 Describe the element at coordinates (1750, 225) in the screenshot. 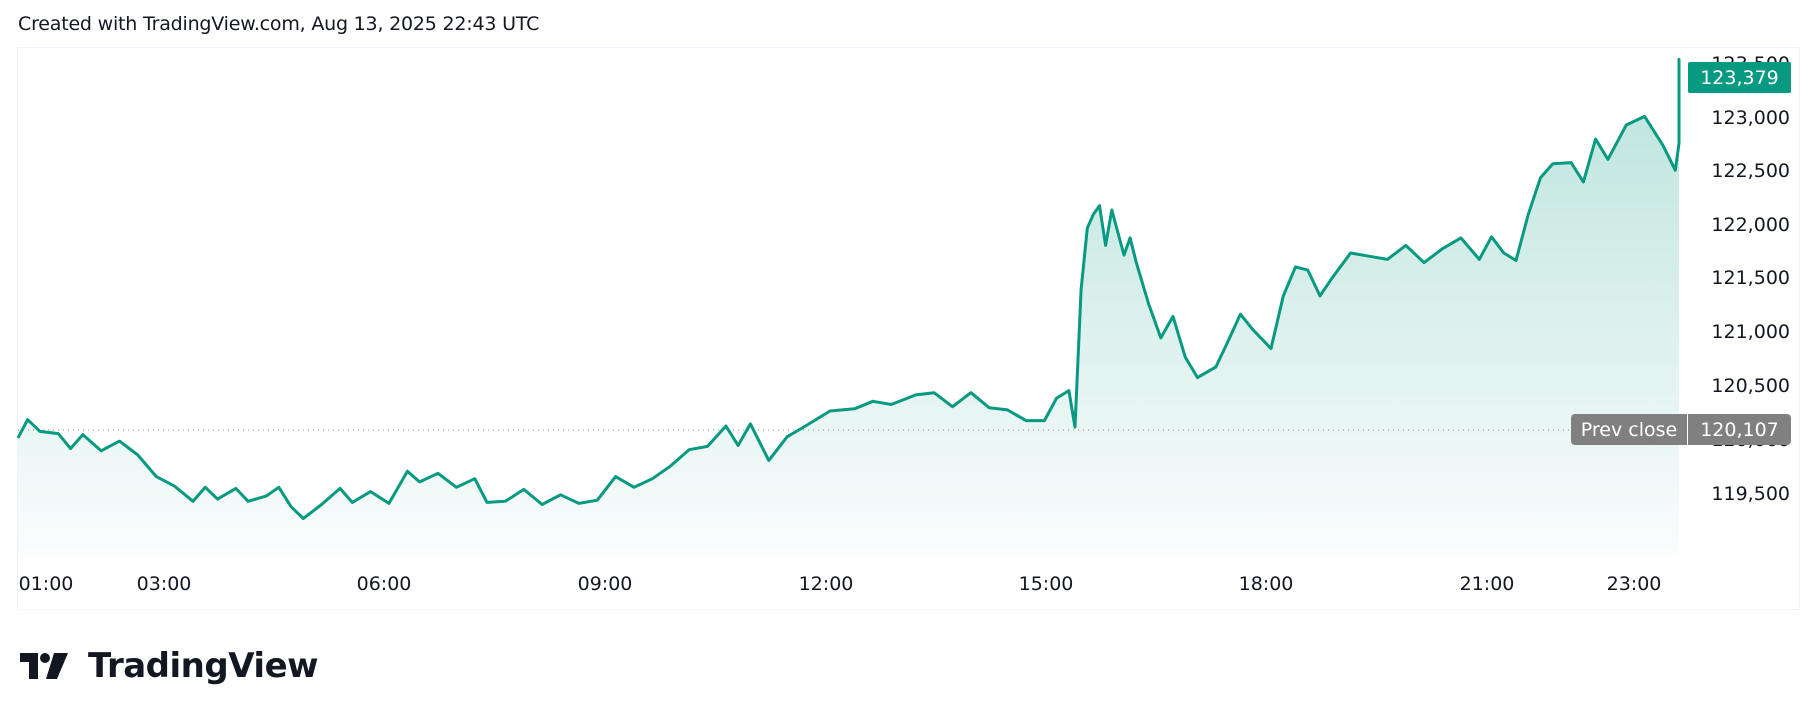

I see `y-tick: 122,000` at that location.